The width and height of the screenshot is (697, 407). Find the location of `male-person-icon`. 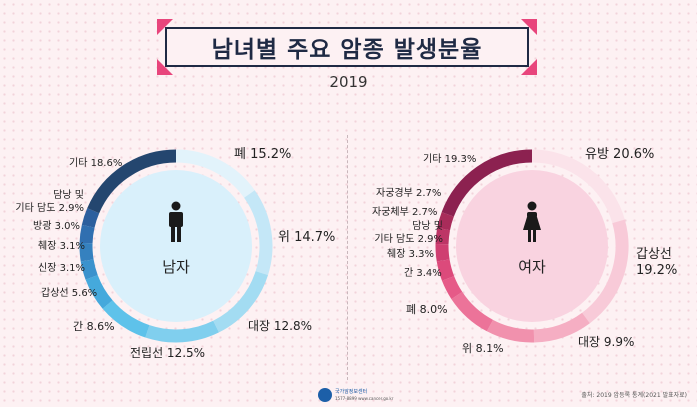

male-person-icon is located at coordinates (176, 221).